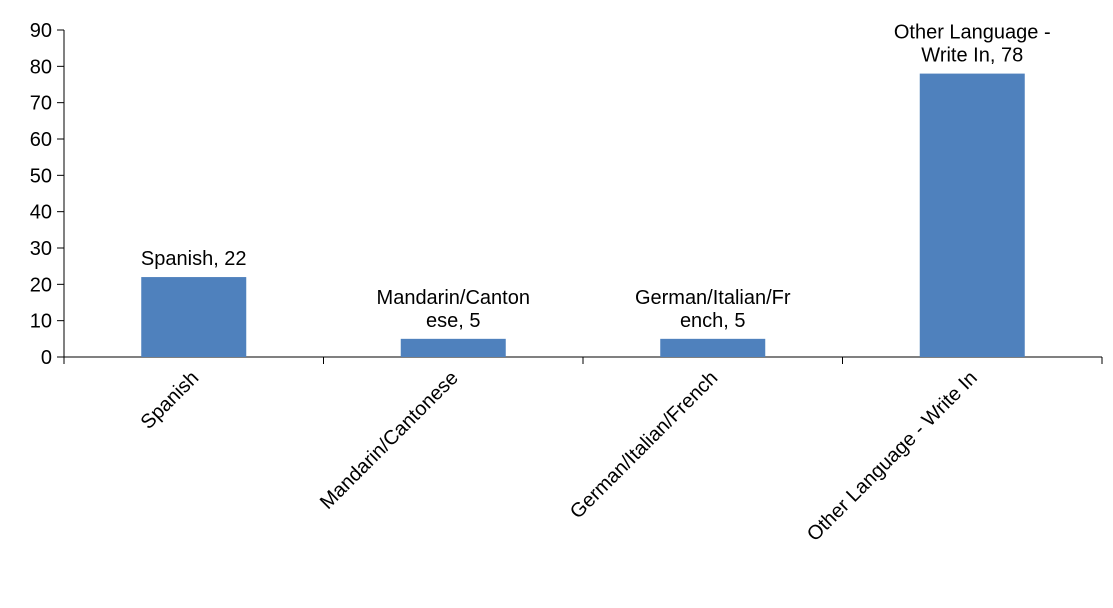 This screenshot has width=1113, height=608. I want to click on data-label: Other Language -, so click(972, 33).